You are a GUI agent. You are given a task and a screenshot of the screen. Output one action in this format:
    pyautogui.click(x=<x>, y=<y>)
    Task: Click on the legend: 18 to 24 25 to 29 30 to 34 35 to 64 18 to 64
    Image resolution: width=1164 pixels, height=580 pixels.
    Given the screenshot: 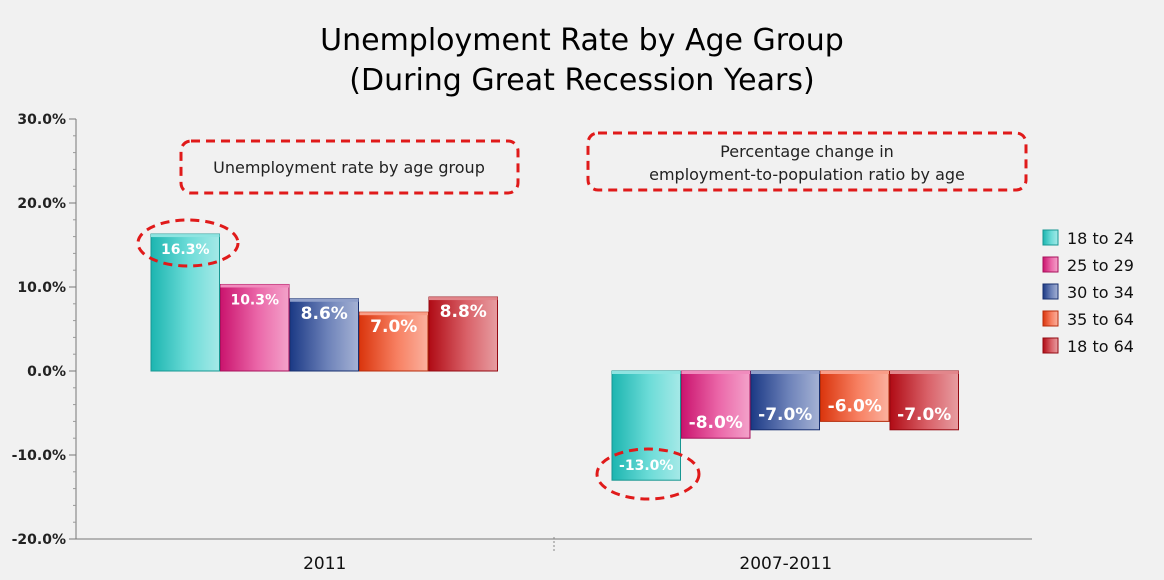 What is the action you would take?
    pyautogui.click(x=1088, y=292)
    